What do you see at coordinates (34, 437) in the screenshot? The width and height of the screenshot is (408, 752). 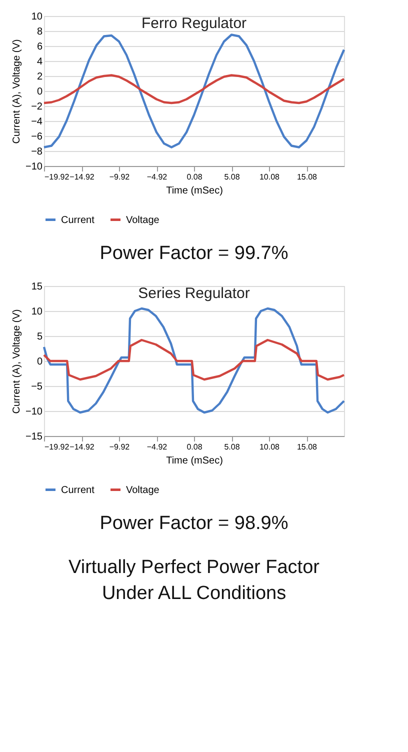 I see `y-tick-label: −15` at bounding box center [34, 437].